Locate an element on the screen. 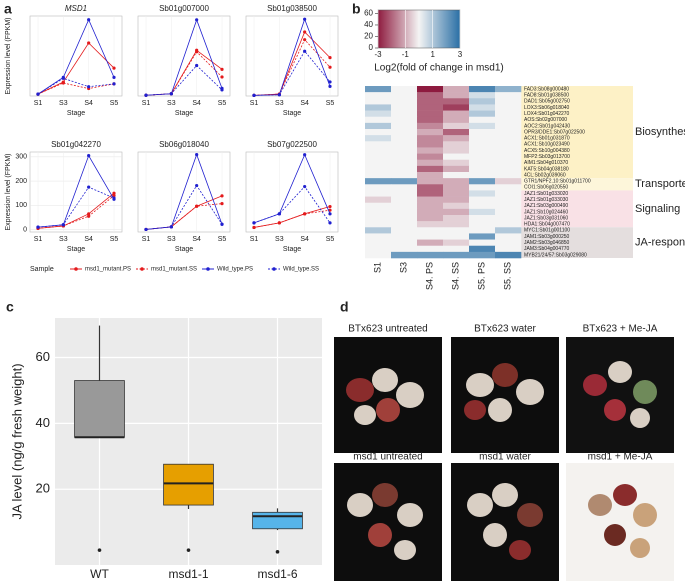  plot-frame is located at coordinates (292, 192).